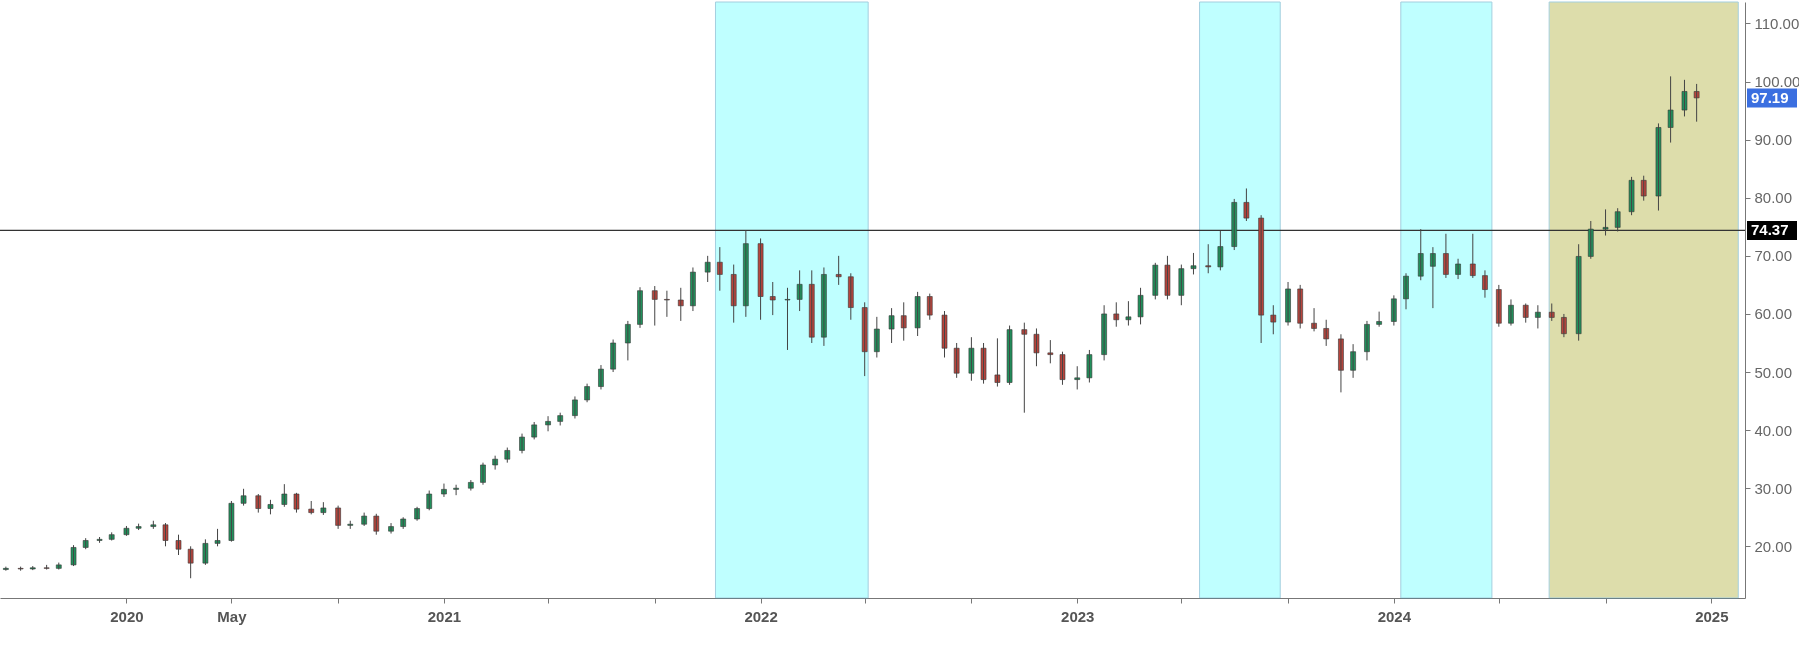  What do you see at coordinates (1078, 616) in the screenshot?
I see `x-tick-label: 2023` at bounding box center [1078, 616].